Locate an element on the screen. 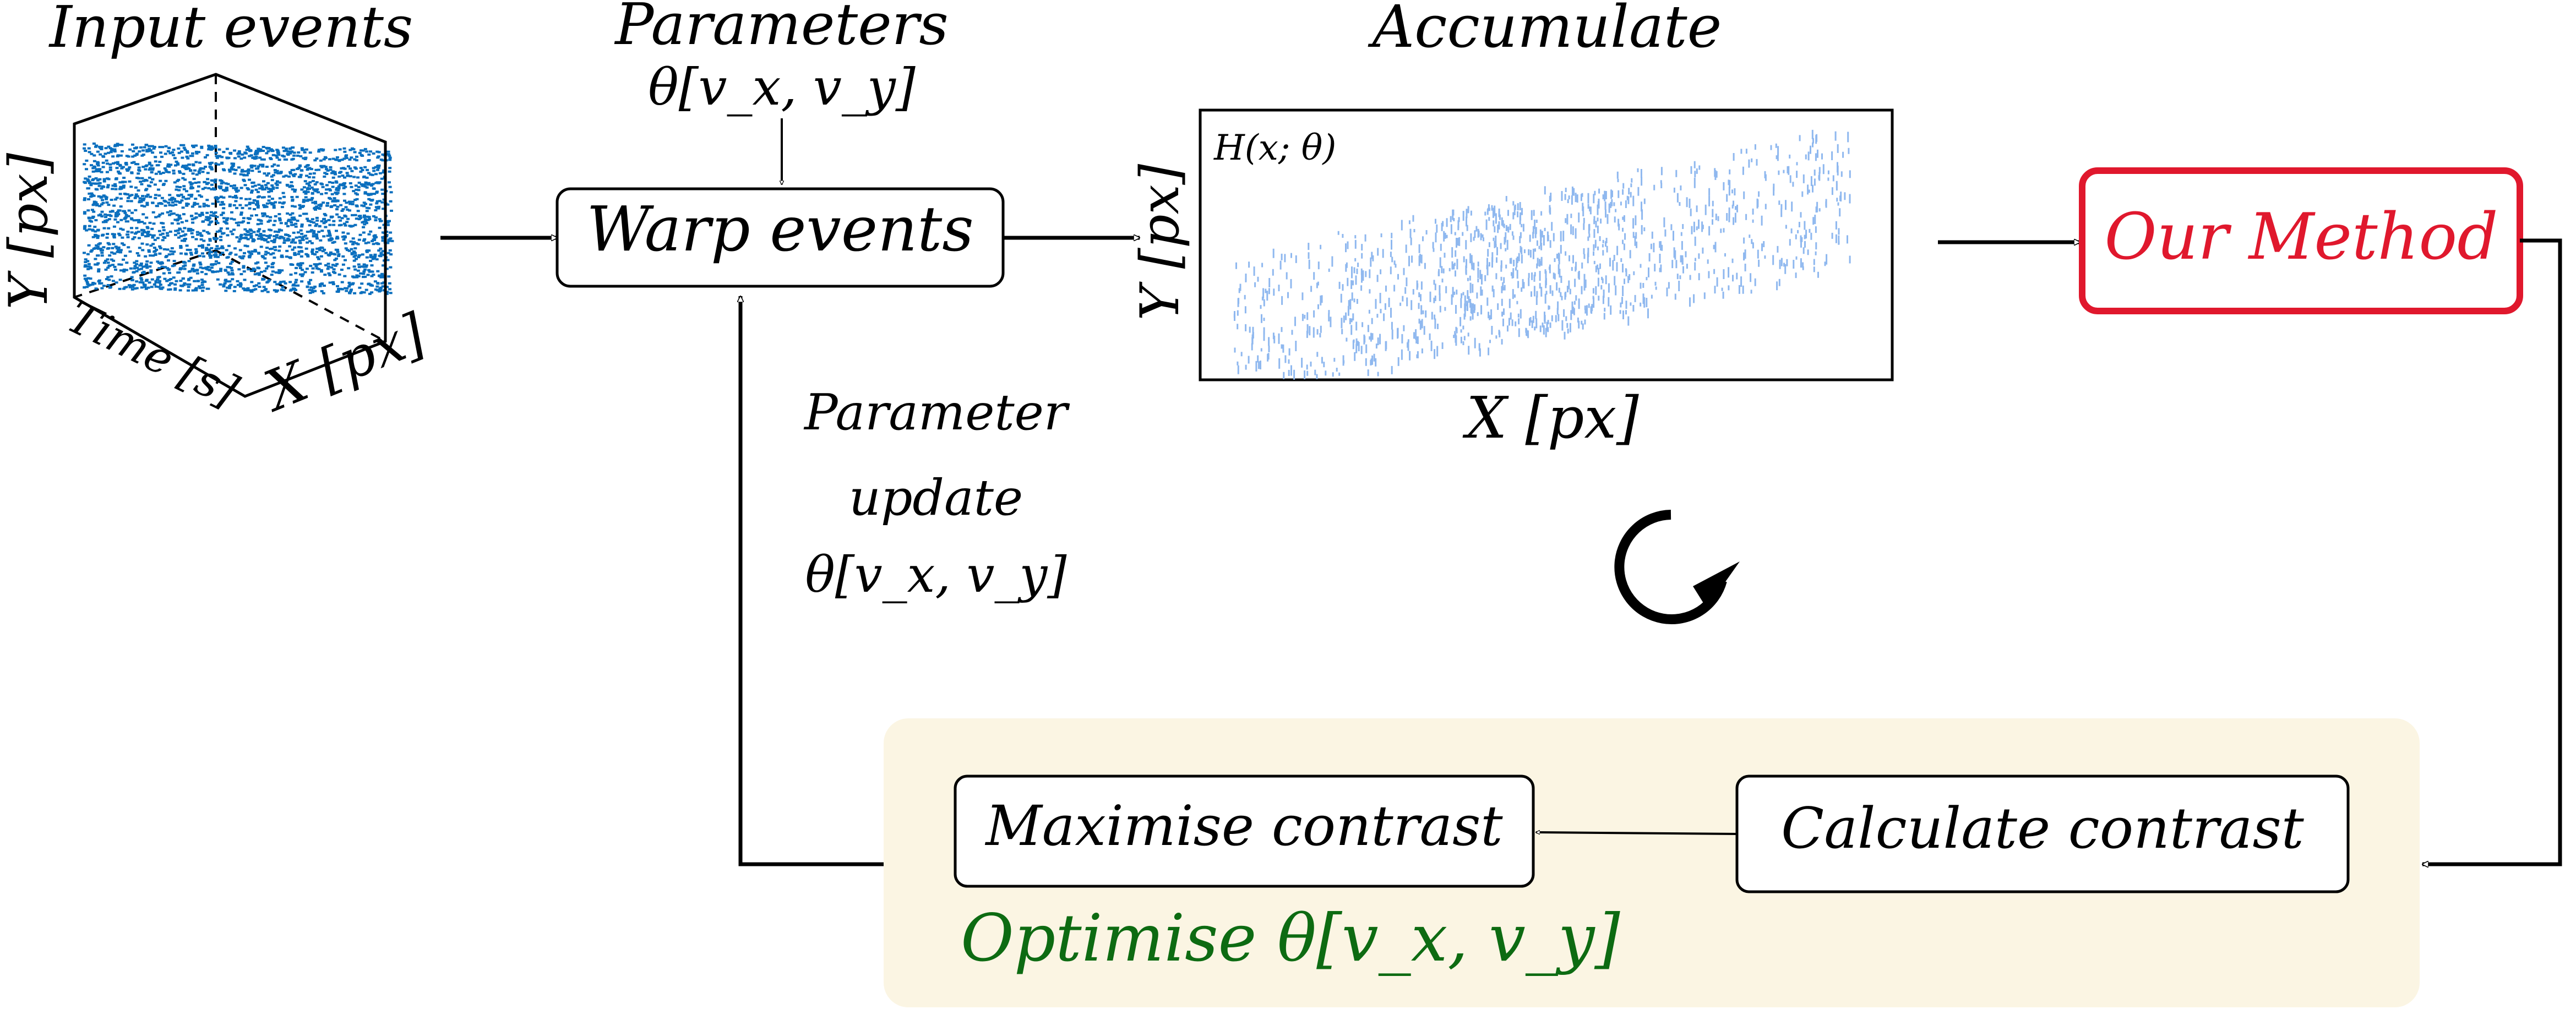 Image resolution: width=2576 pixels, height=1009 pixels. arrow-maximise-to-warp is located at coordinates (812, 581).